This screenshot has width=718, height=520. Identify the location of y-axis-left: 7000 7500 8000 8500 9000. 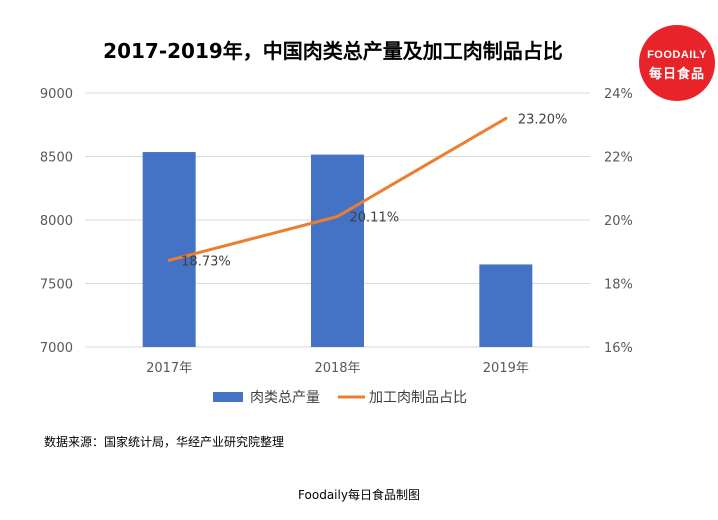
(56, 221).